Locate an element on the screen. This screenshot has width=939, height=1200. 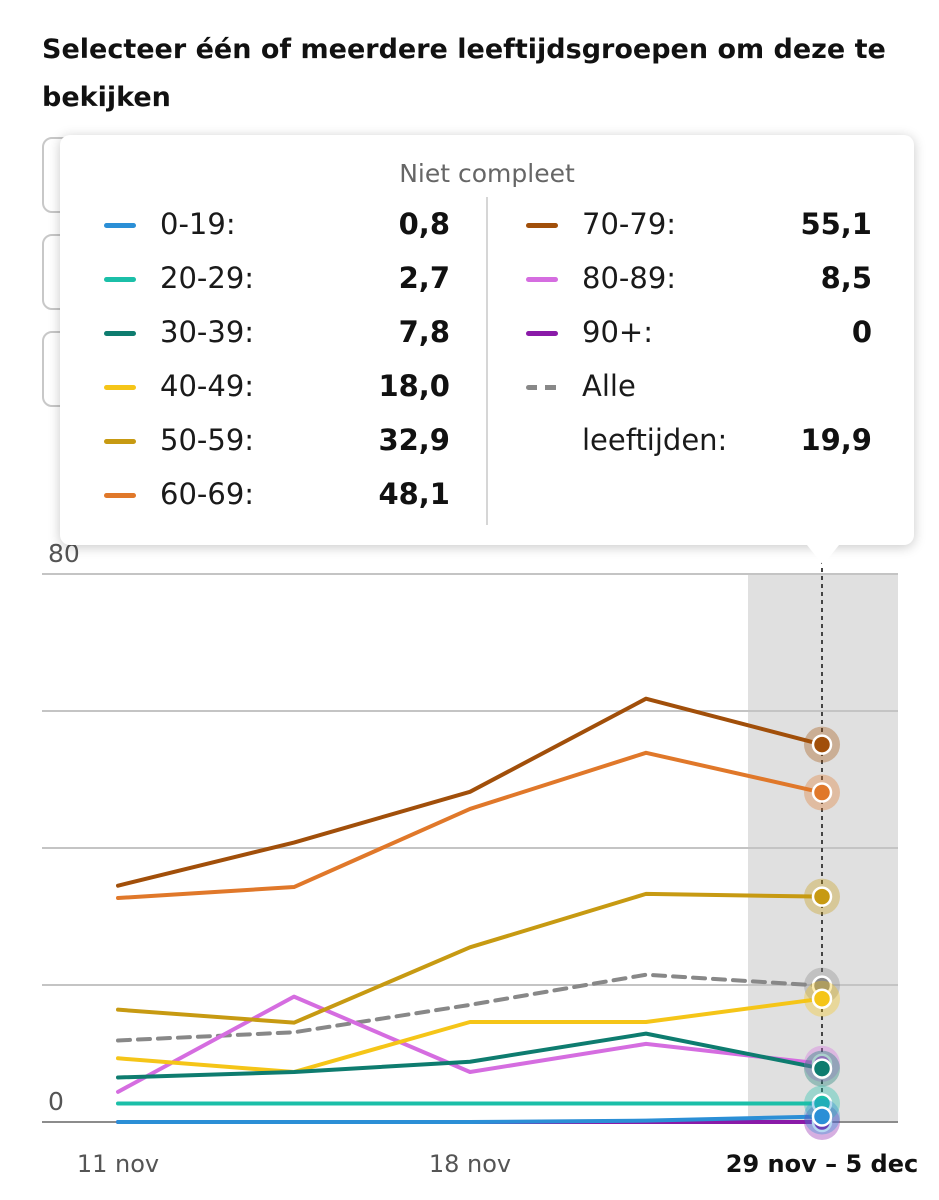
legend-value: 8,5 is located at coordinates (846, 278).